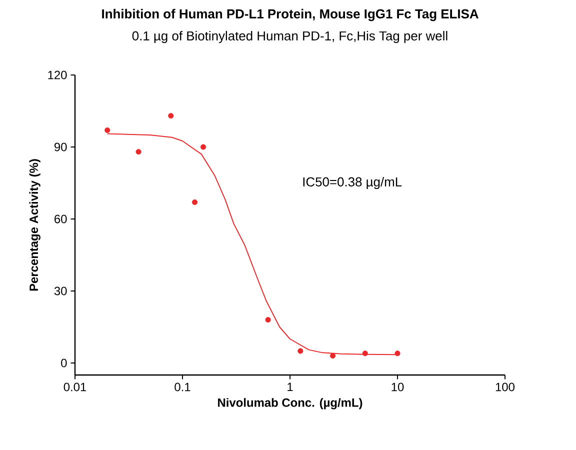  What do you see at coordinates (352, 183) in the screenshot?
I see `annotation: IC50=0.38 µg/mL` at bounding box center [352, 183].